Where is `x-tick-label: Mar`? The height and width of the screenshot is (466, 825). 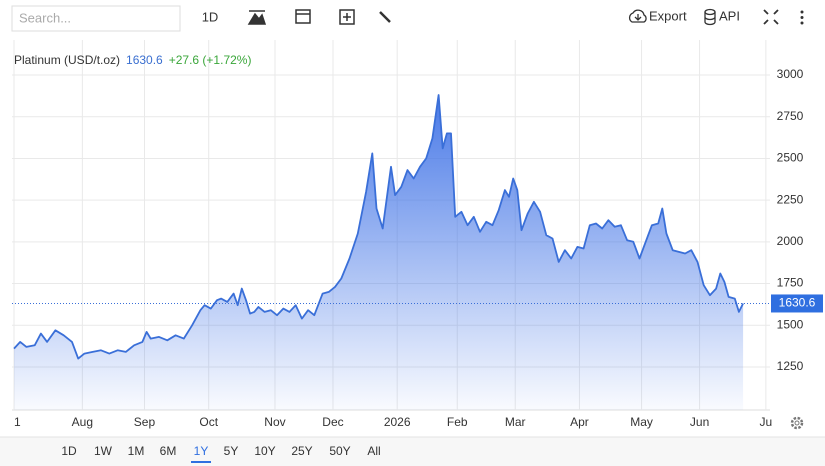
x-tick-label: Mar is located at coordinates (515, 422).